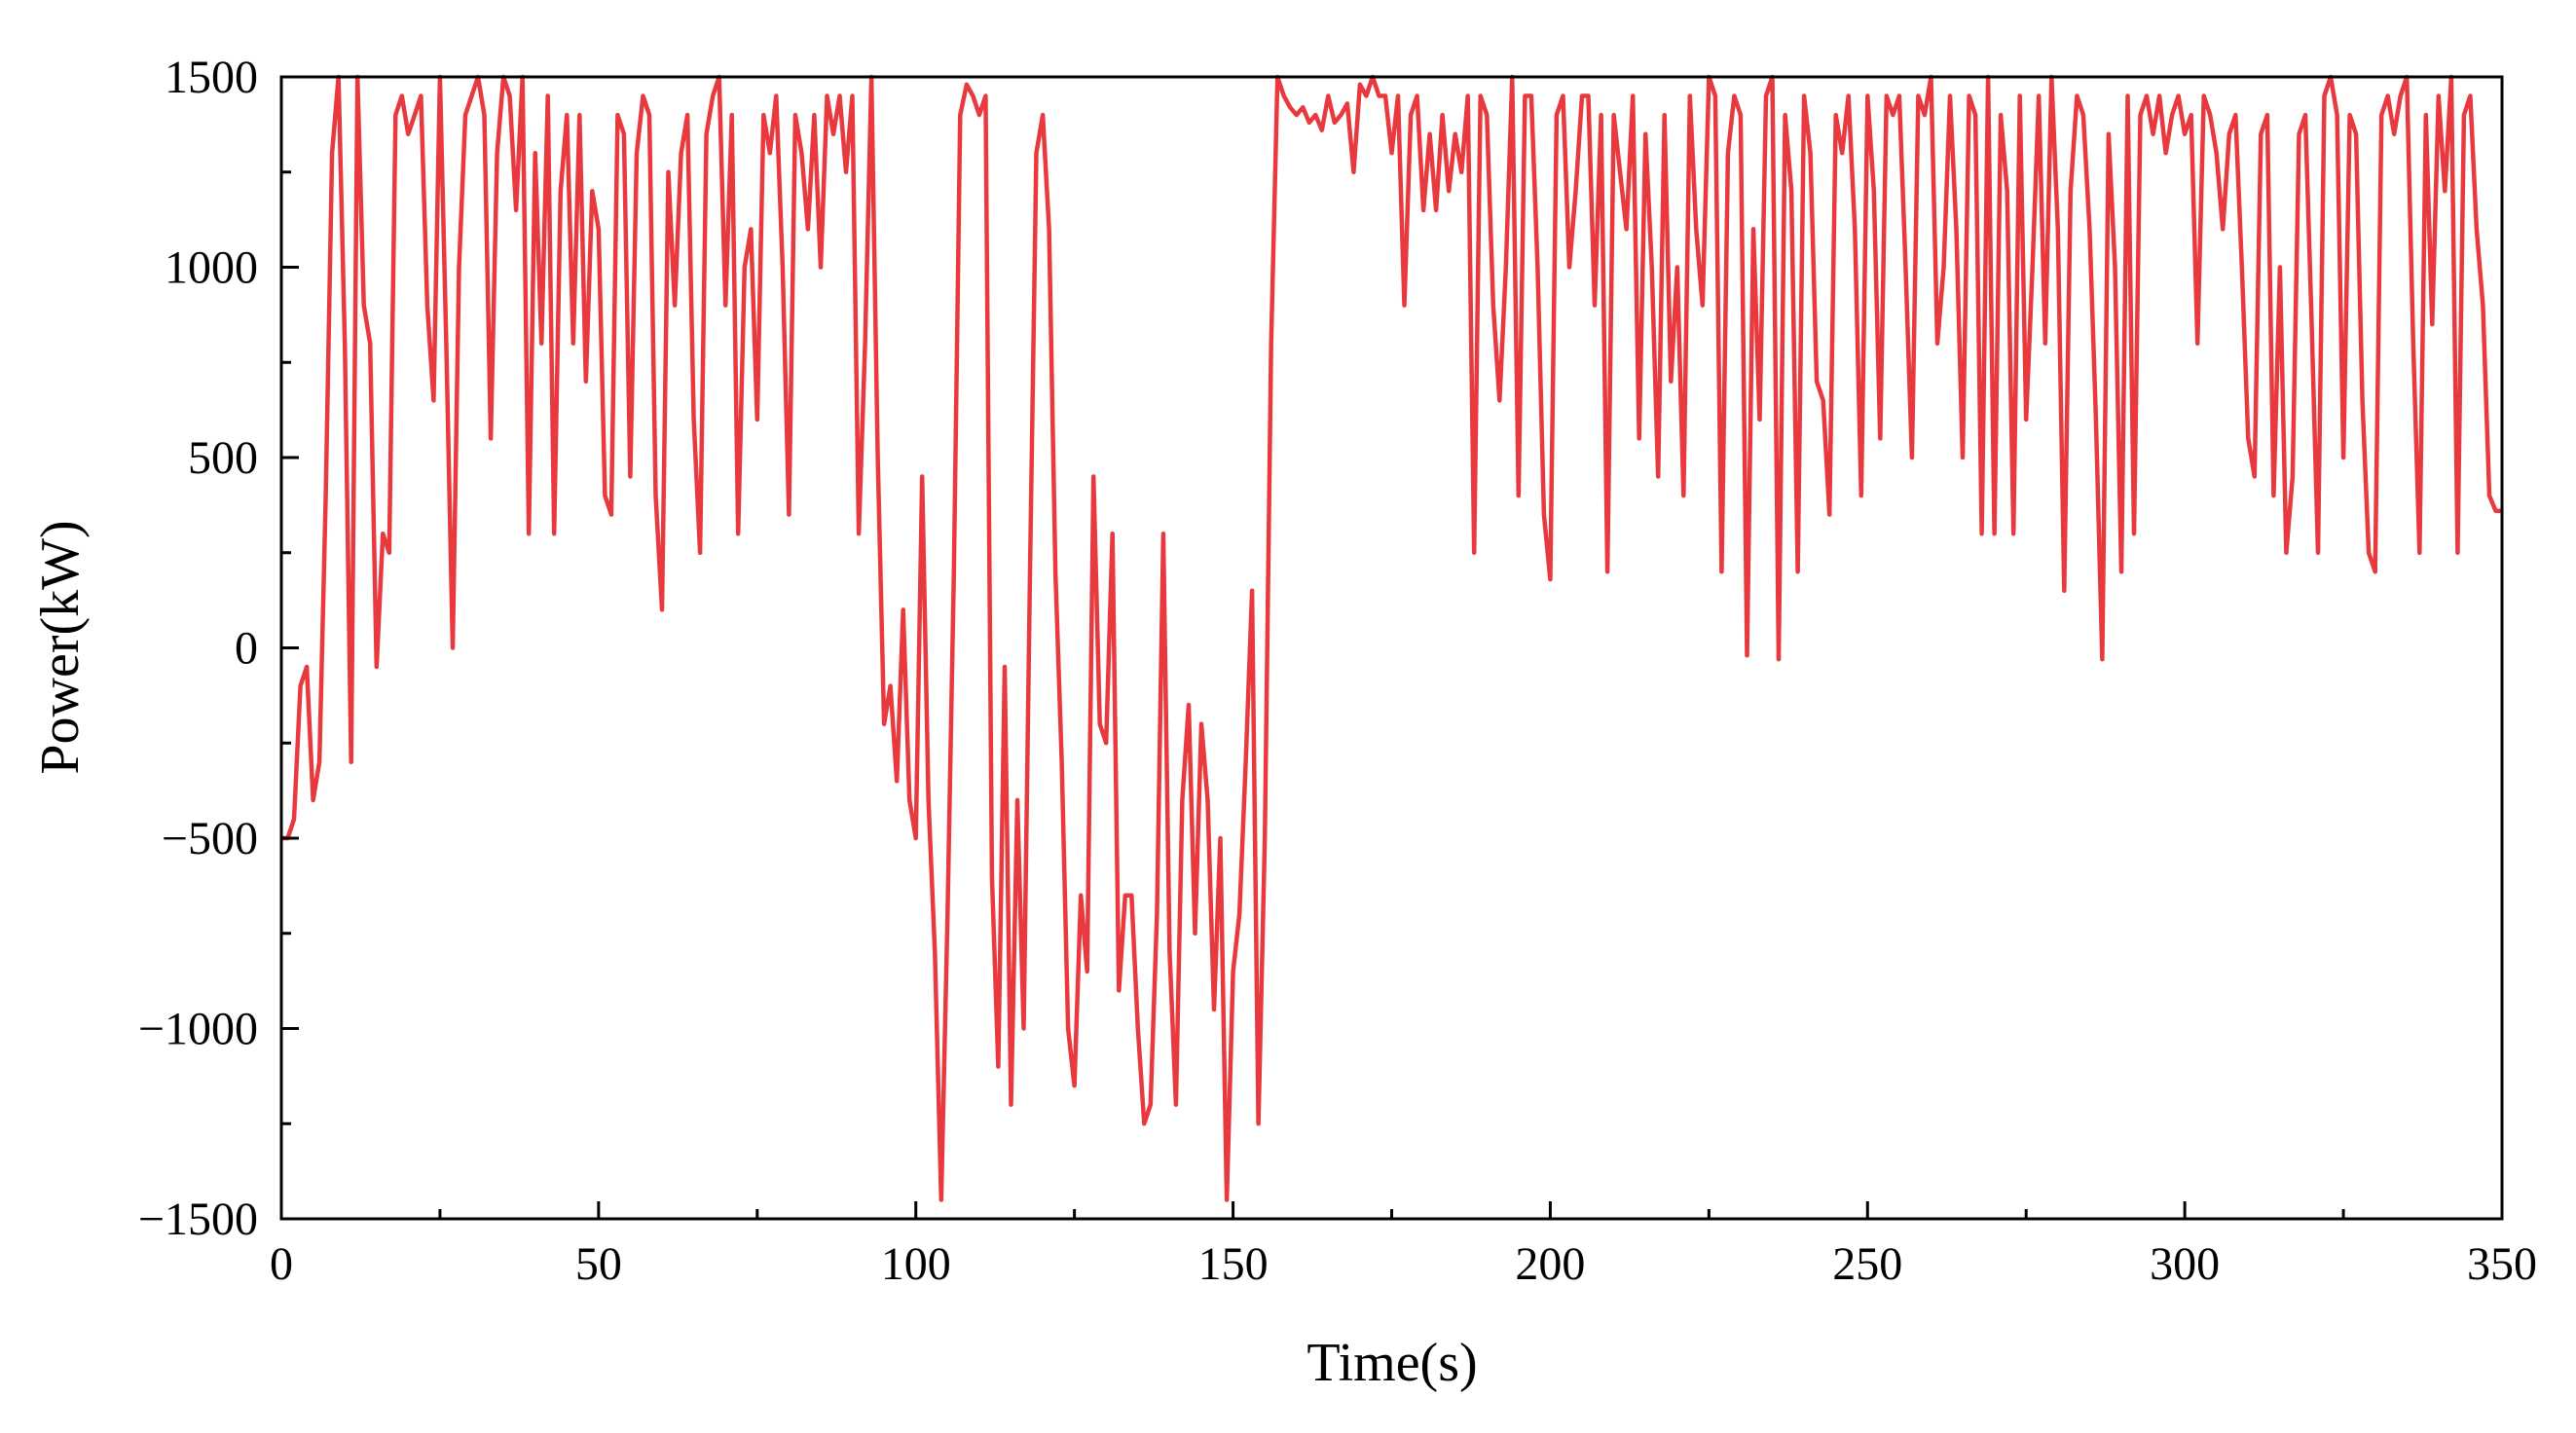  Describe the element at coordinates (1867, 1264) in the screenshot. I see `x-tick-label: 250` at that location.